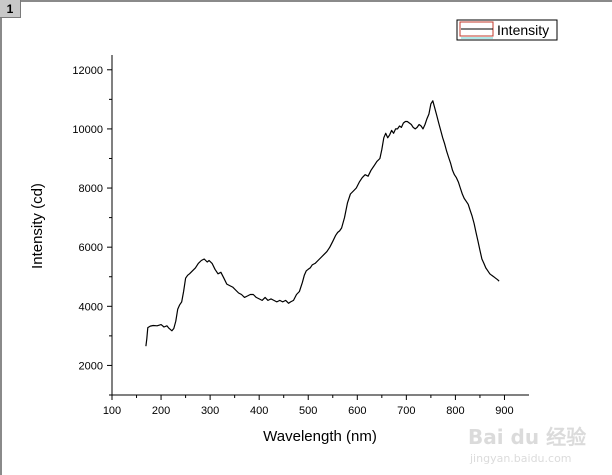  What do you see at coordinates (523, 30) in the screenshot?
I see `legend-label: Intensity` at bounding box center [523, 30].